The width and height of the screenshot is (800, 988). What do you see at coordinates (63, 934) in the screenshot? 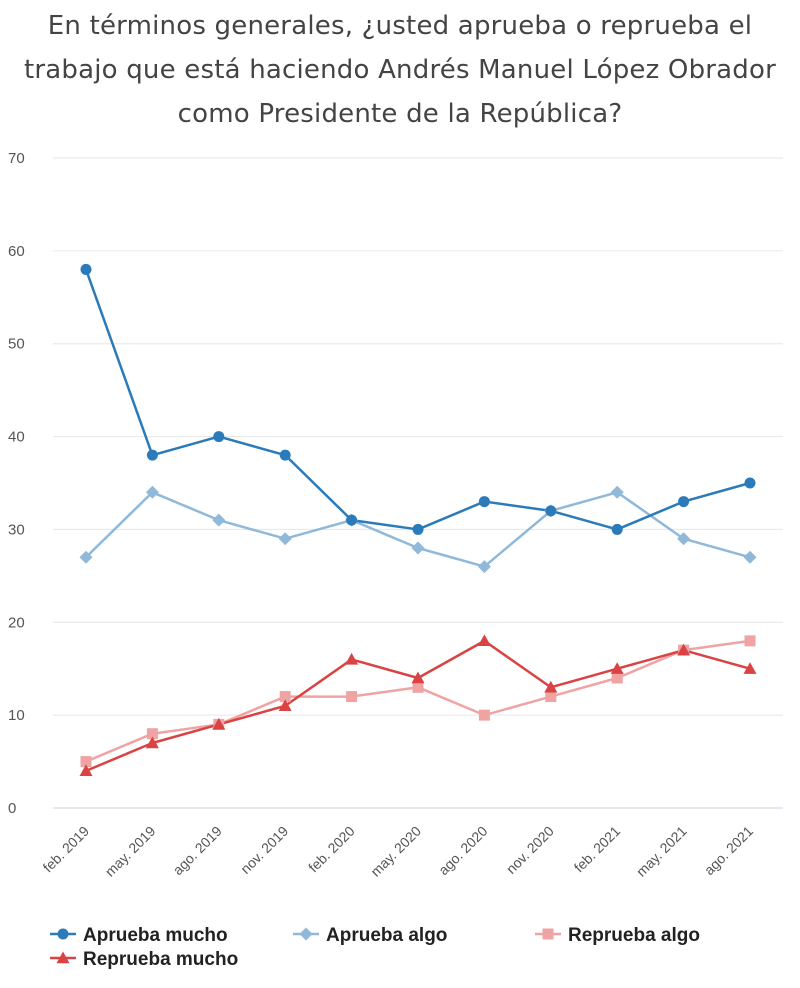
I see `legend-marker-circle-icon` at bounding box center [63, 934].